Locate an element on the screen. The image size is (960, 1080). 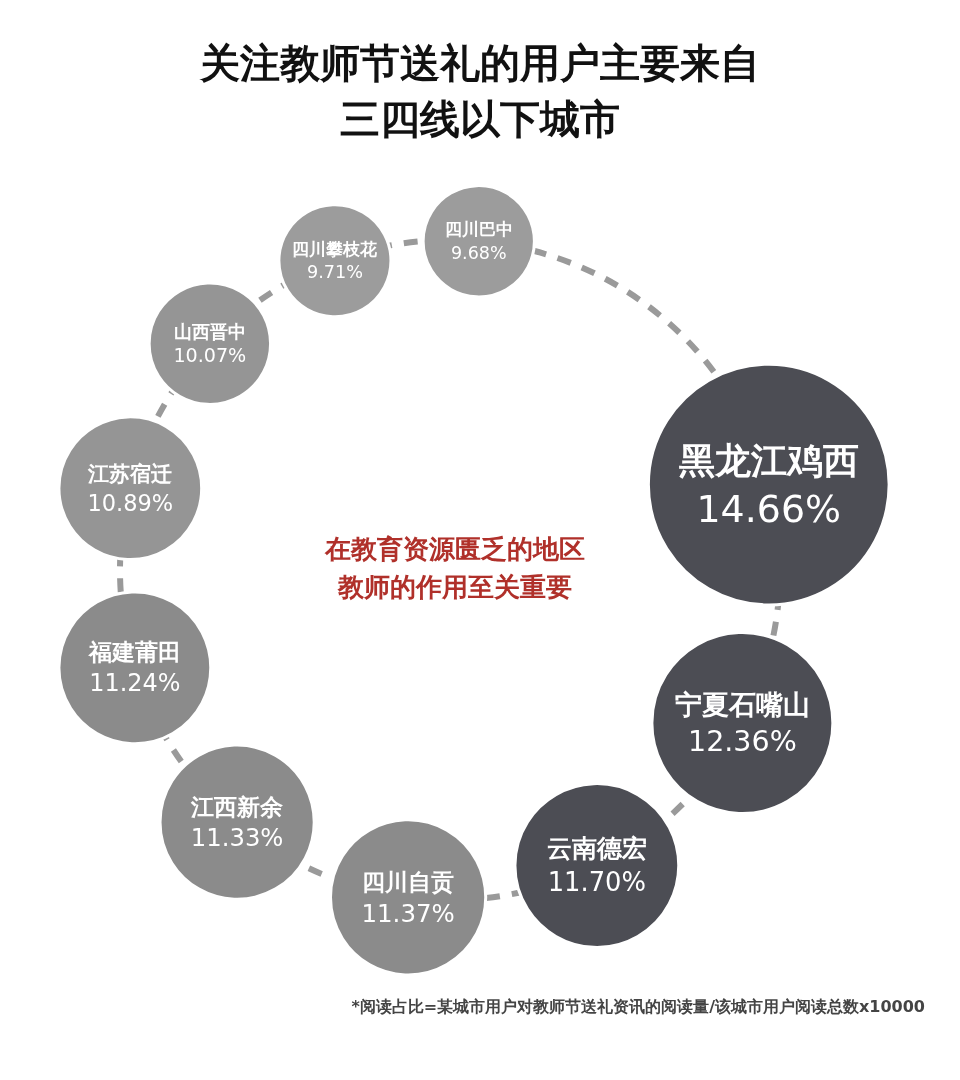
category-label: 江西新余 is located at coordinates (237, 806).